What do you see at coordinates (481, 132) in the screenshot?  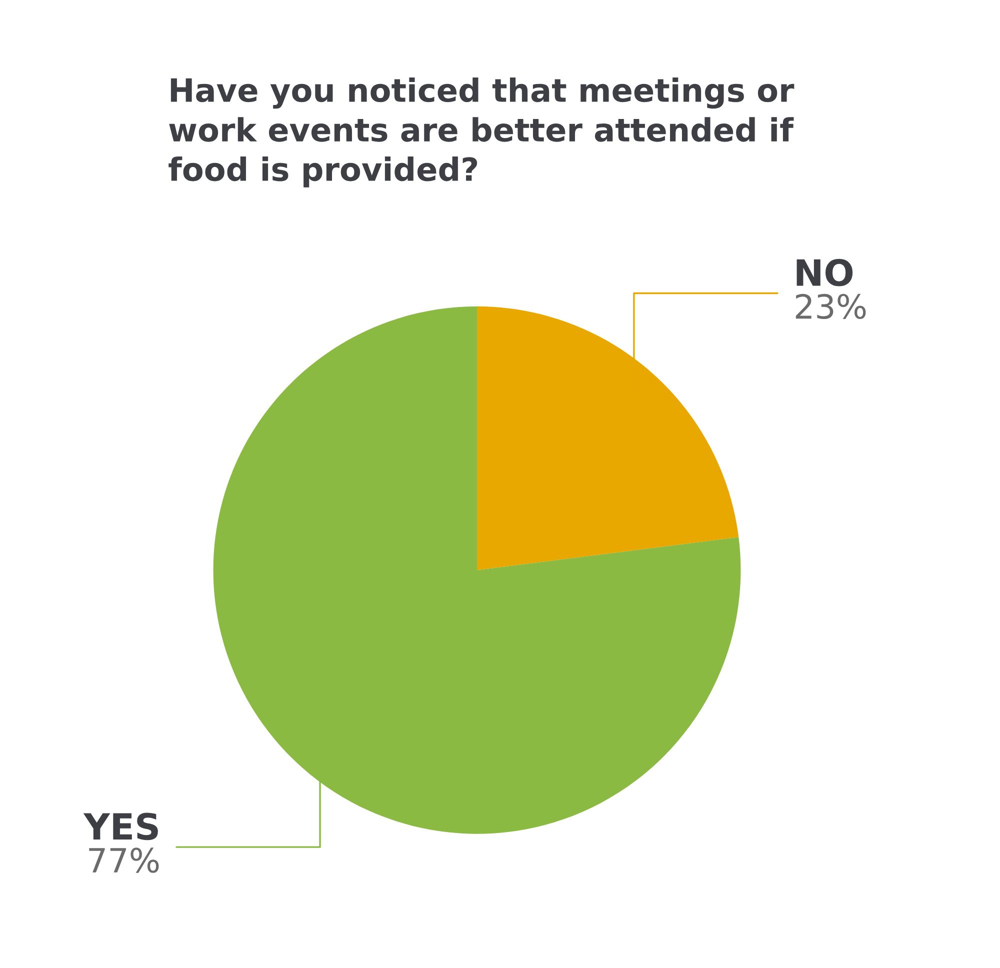 I see `chart-title: Have you noticed that meetings or work events are better attended if food is provided?` at bounding box center [481, 132].